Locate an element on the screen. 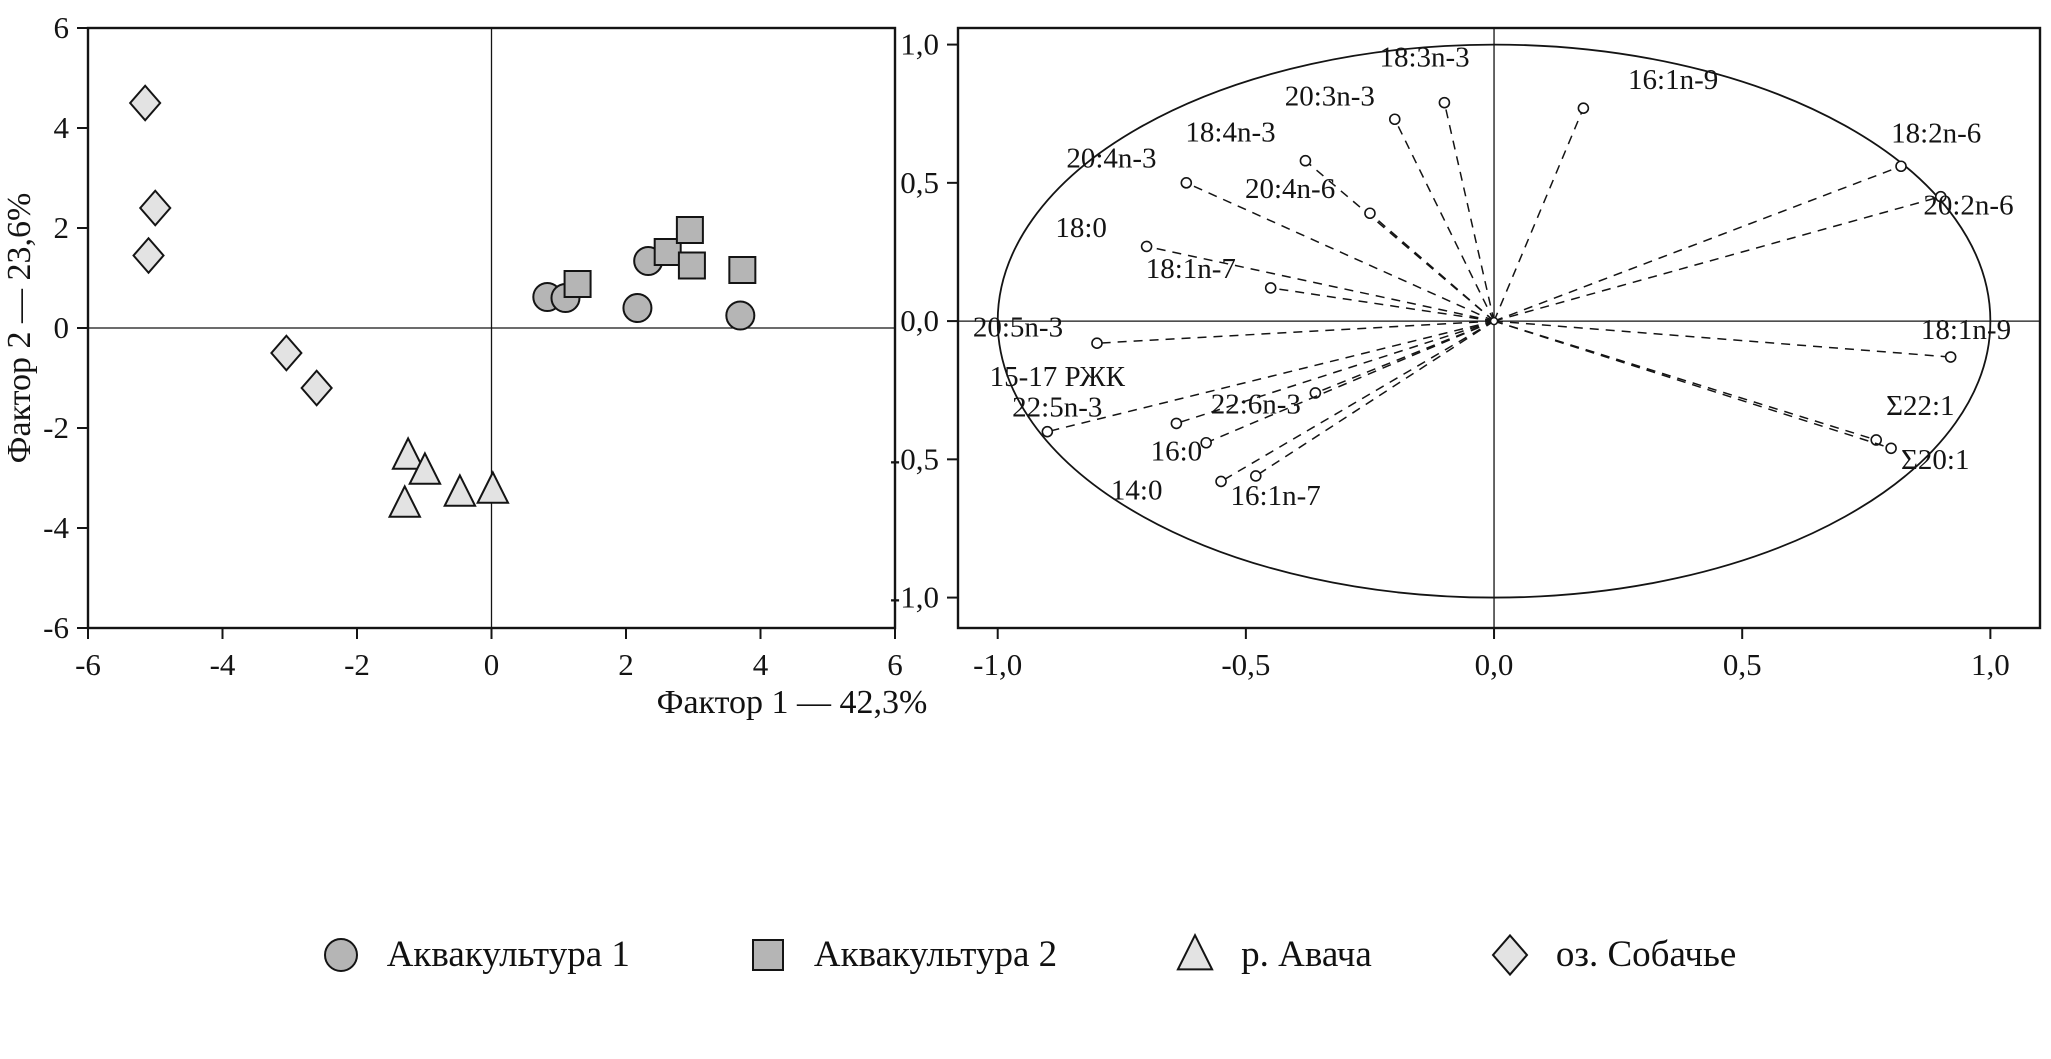 The image size is (2051, 1059). x-tick-label: 0 is located at coordinates (492, 664).